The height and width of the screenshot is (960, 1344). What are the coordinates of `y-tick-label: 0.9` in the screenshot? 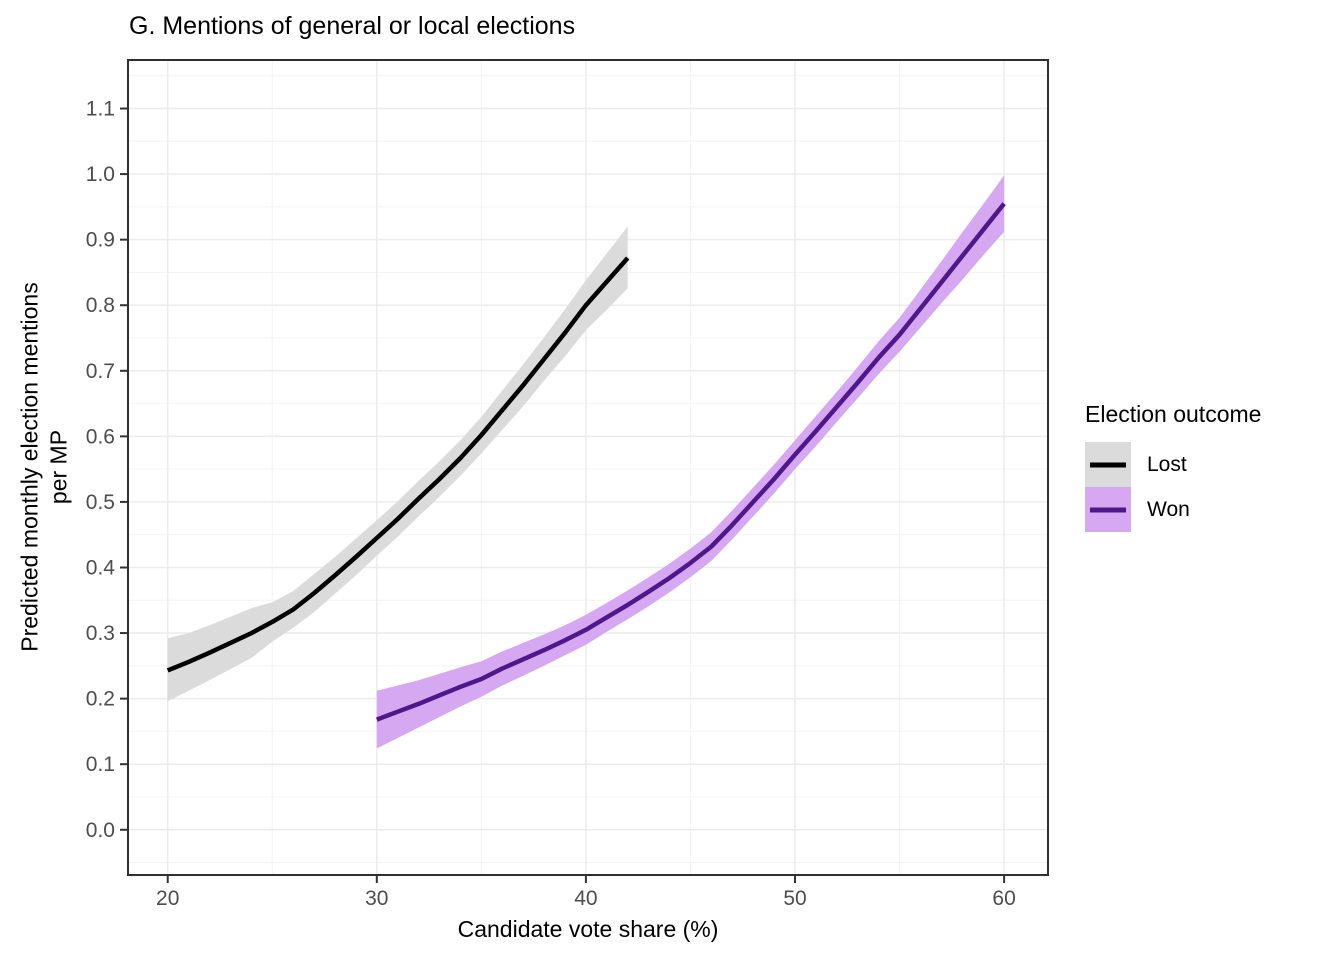 It's located at (100, 240).